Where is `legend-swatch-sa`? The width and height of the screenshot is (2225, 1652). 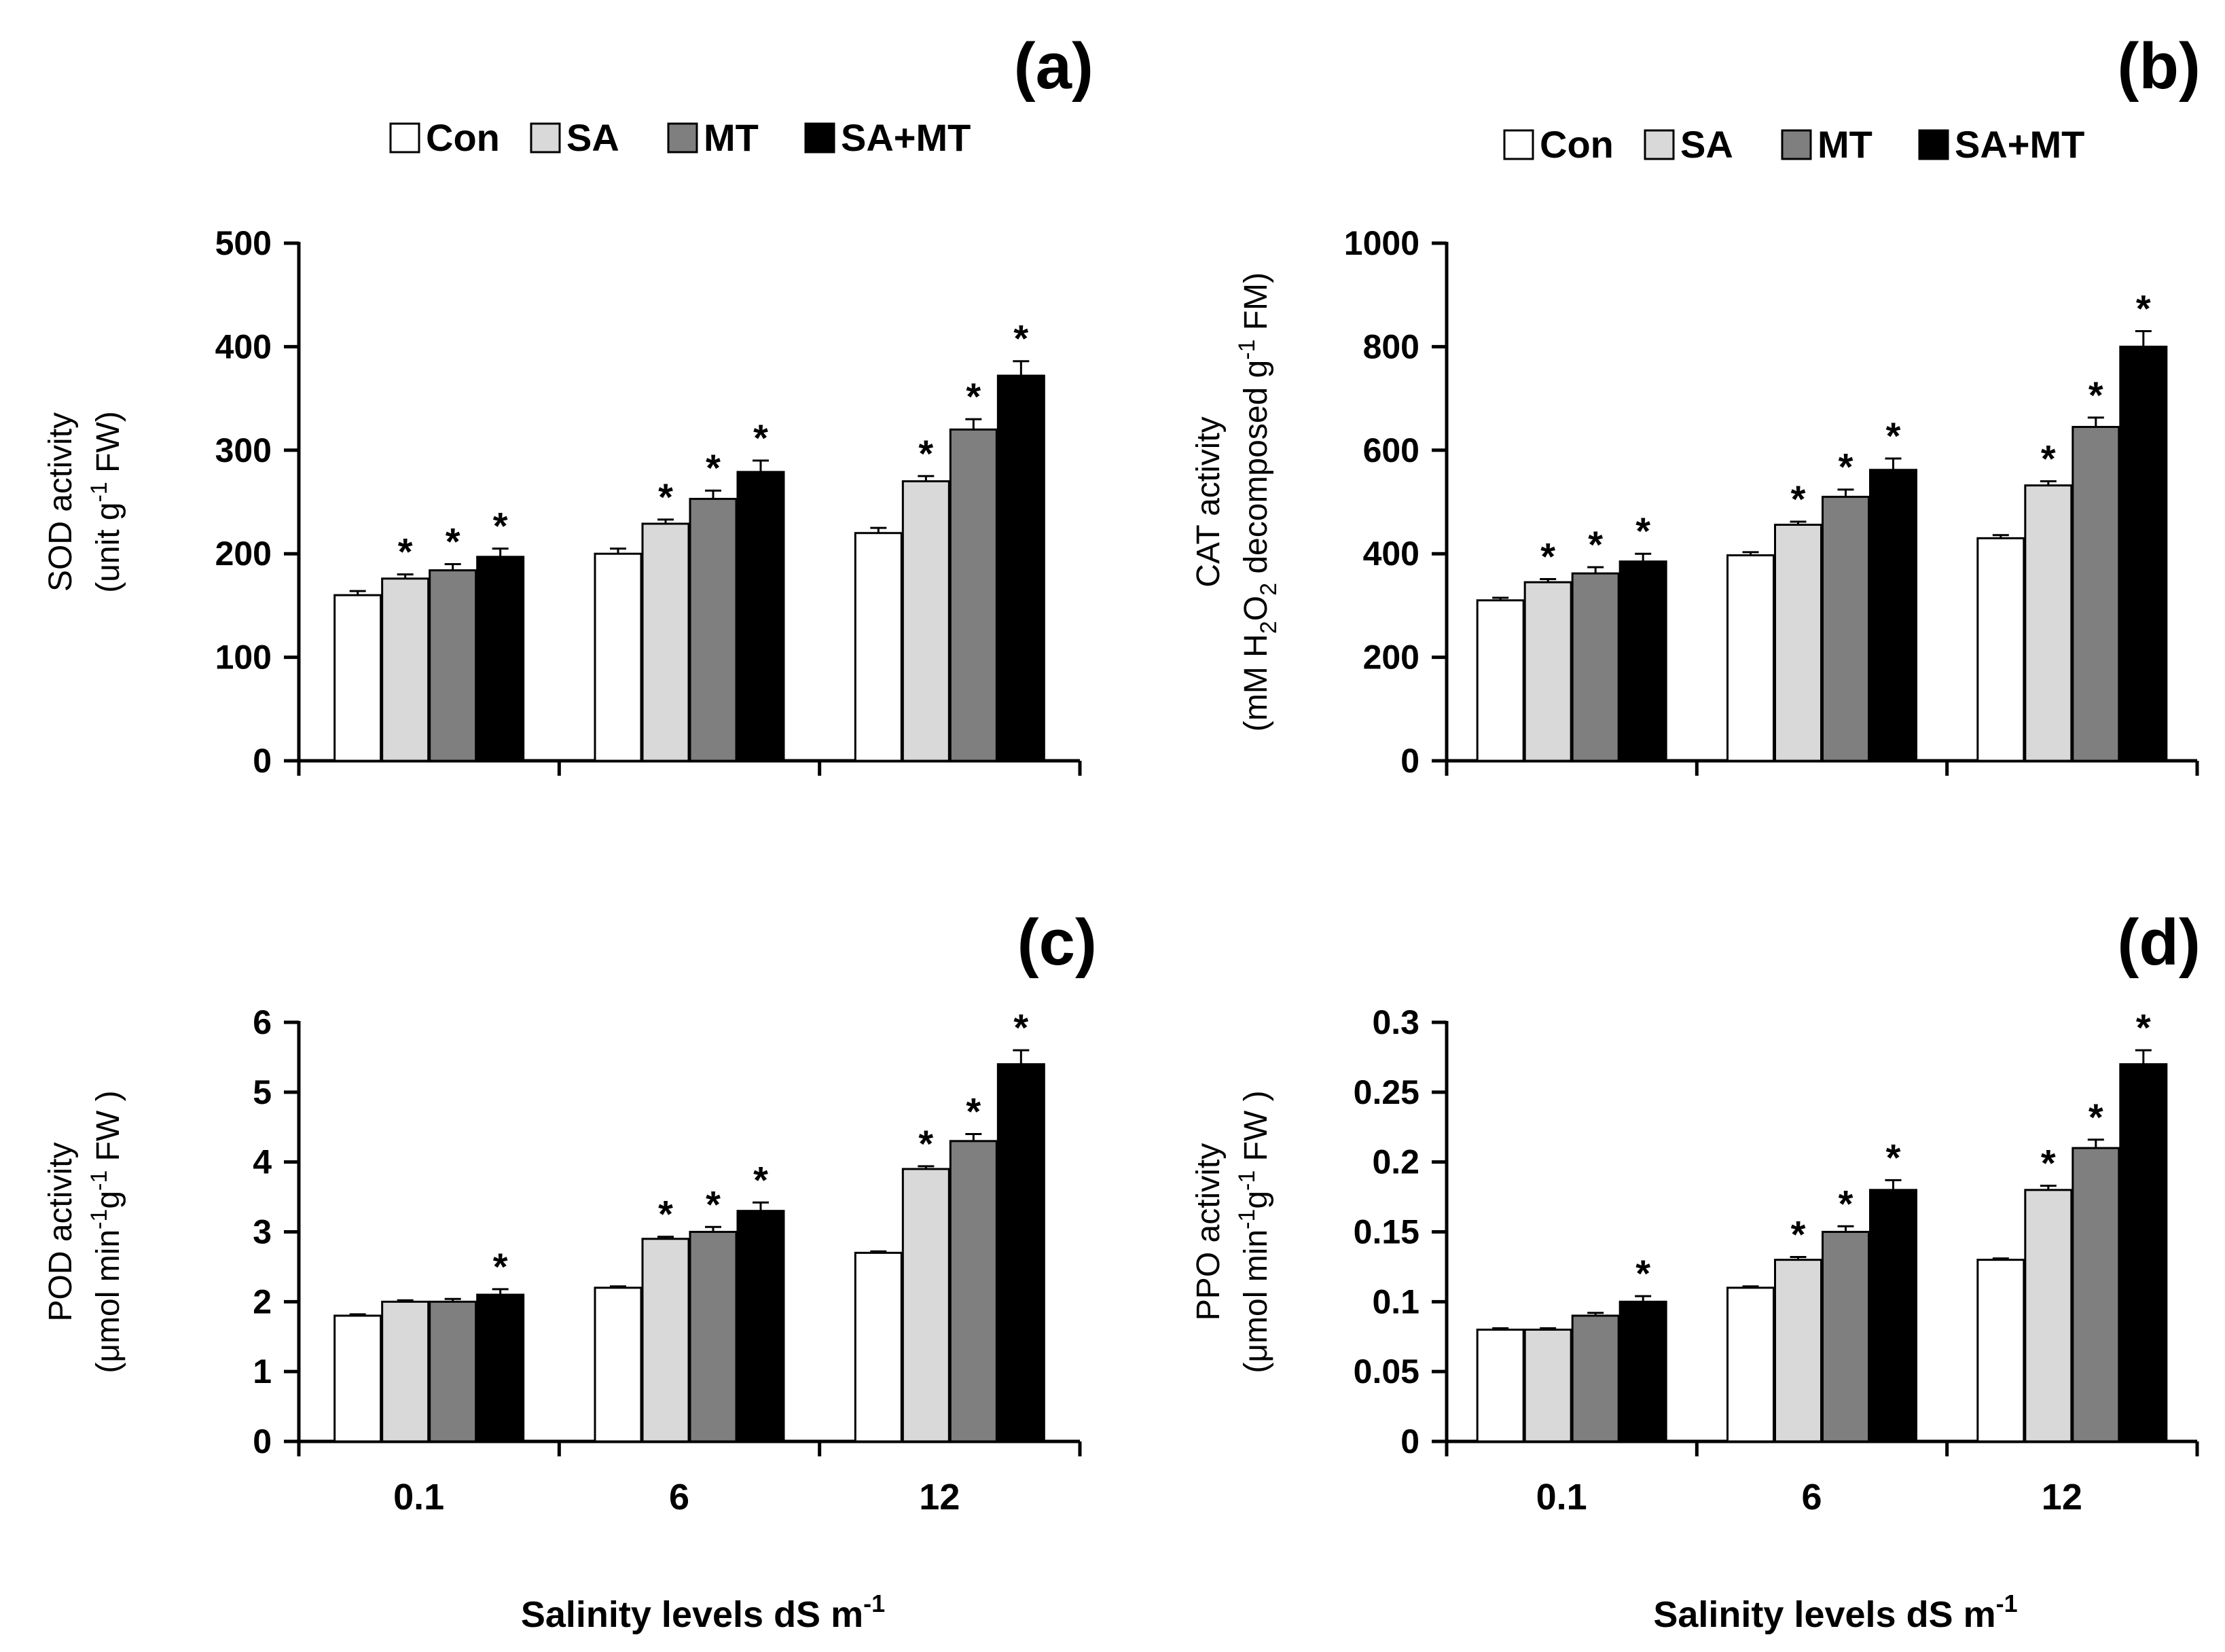
legend-swatch-sa is located at coordinates (1660, 144).